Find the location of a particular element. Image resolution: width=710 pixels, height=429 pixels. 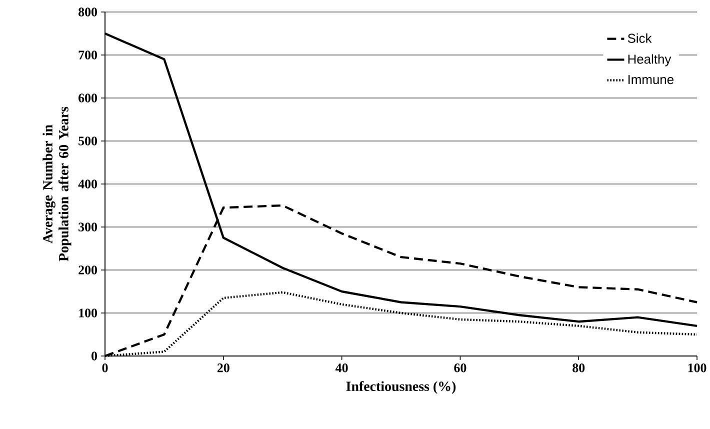

x-tick-label: 100 is located at coordinates (697, 368).